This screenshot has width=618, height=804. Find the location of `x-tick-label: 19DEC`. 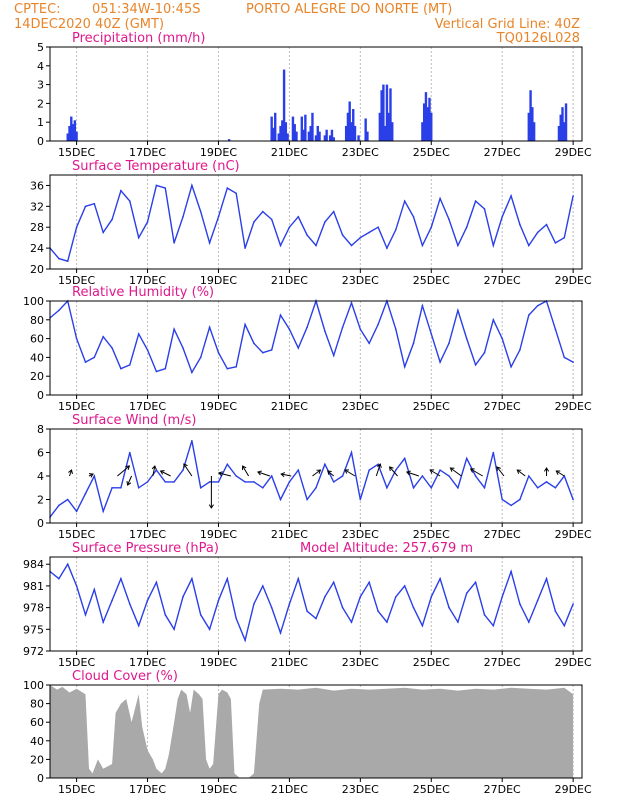

x-tick-label: 19DEC is located at coordinates (218, 662).